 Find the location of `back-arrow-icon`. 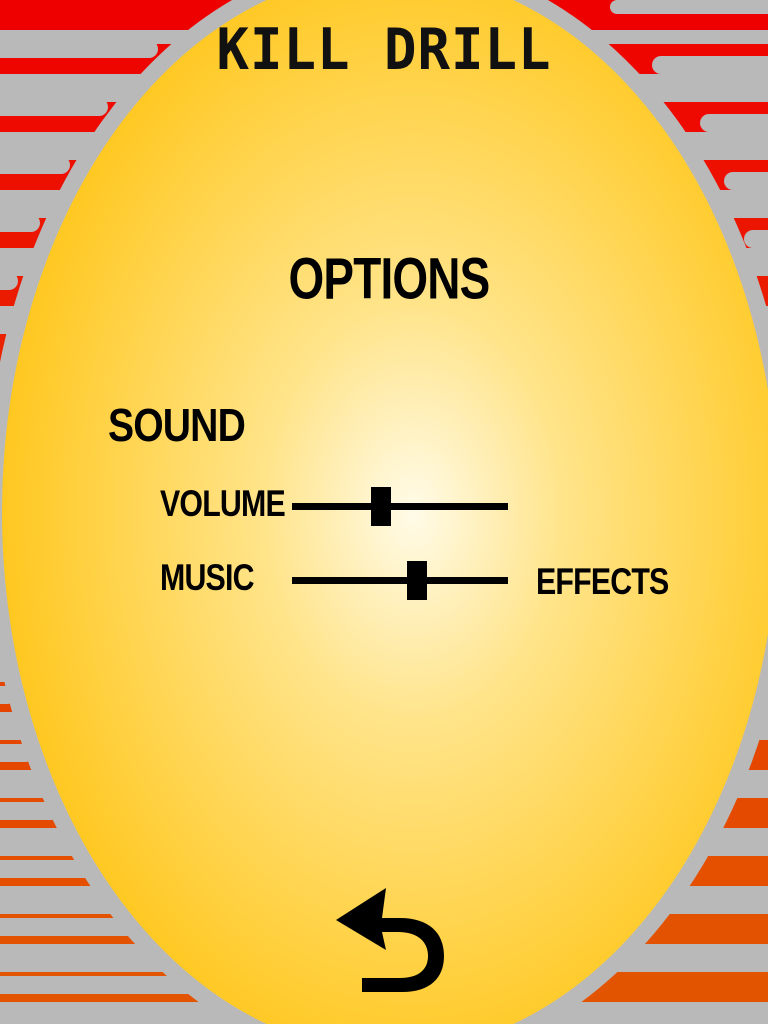

back-arrow-icon is located at coordinates (390, 940).